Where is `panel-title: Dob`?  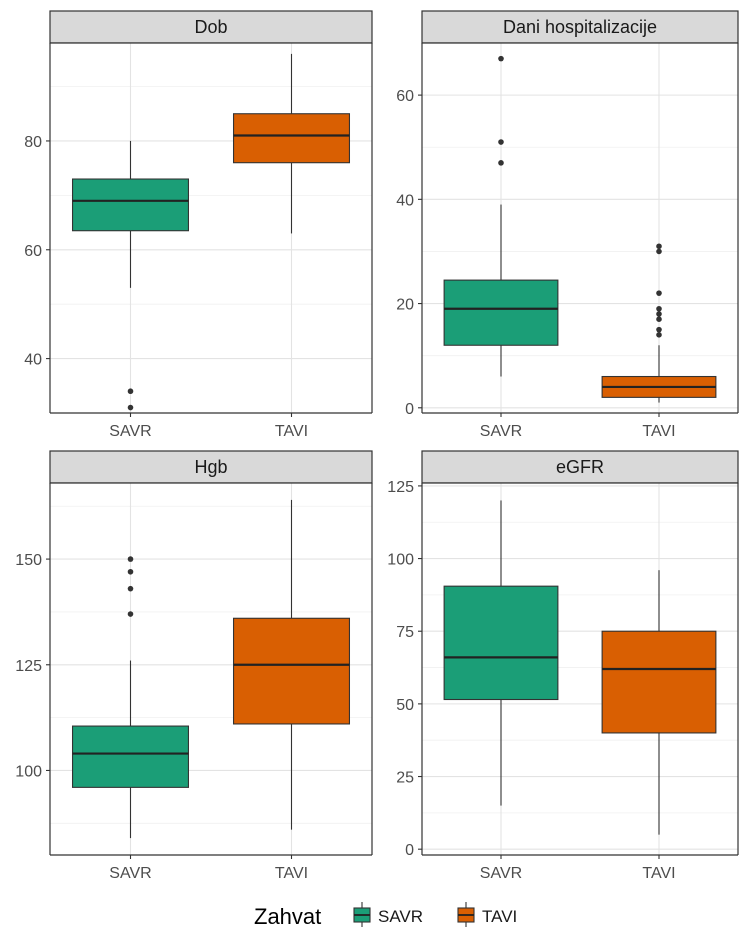
panel-title: Dob is located at coordinates (210, 27).